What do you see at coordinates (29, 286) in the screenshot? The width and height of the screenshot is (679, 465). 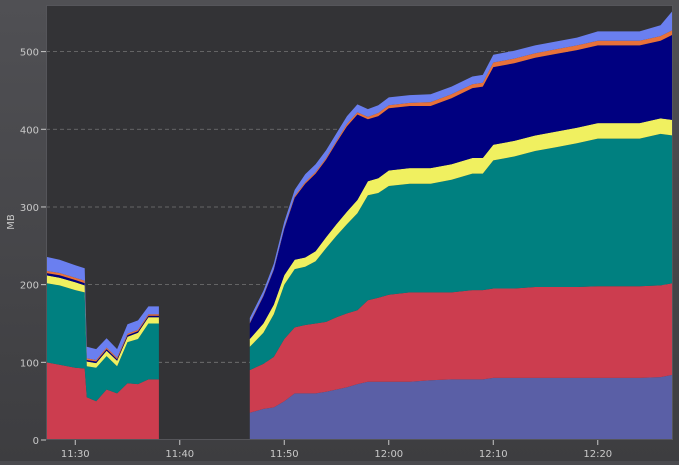 I see `y-tick-label: 200` at bounding box center [29, 286].